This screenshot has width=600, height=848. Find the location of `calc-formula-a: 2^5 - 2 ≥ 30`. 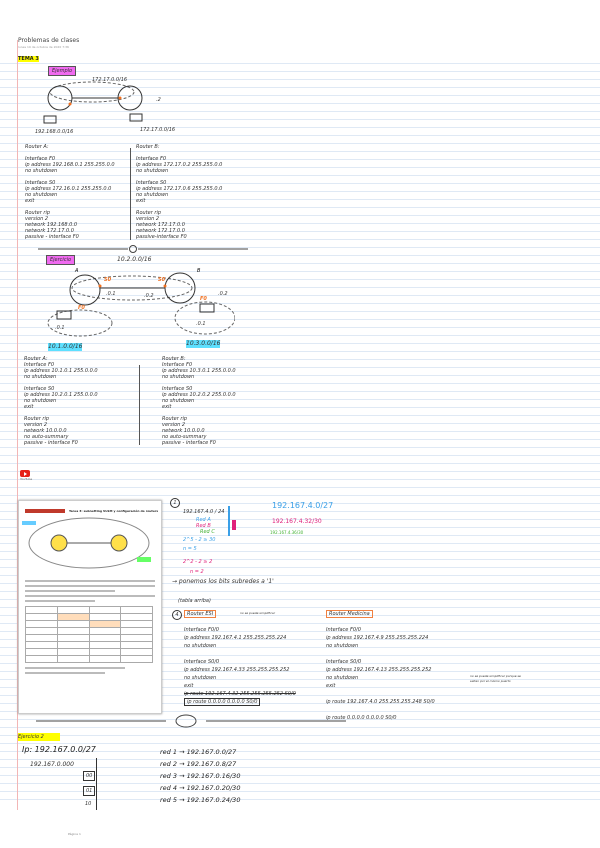

calc-formula-a: 2^5 - 2 ≥ 30 is located at coordinates (199, 540).